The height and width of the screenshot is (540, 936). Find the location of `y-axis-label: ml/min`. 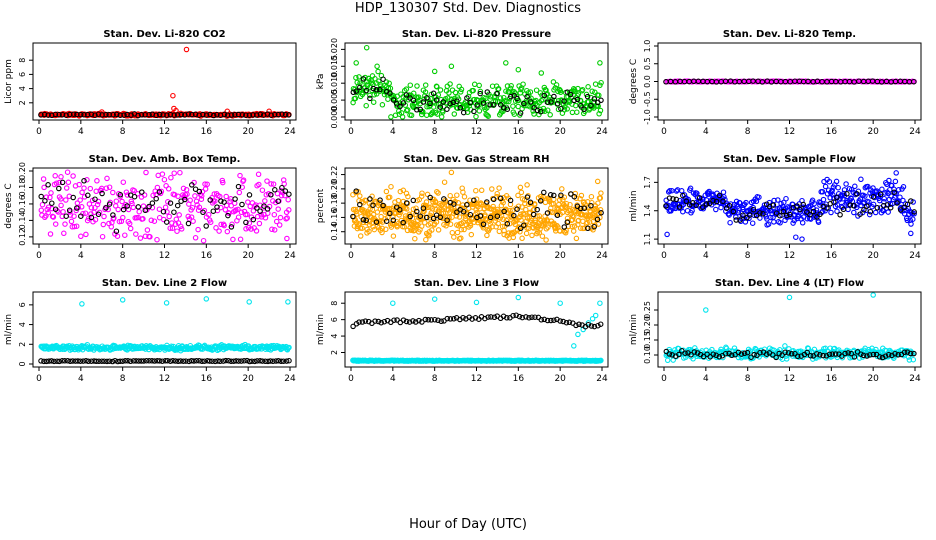

y-axis-label: ml/min is located at coordinates (9, 329).